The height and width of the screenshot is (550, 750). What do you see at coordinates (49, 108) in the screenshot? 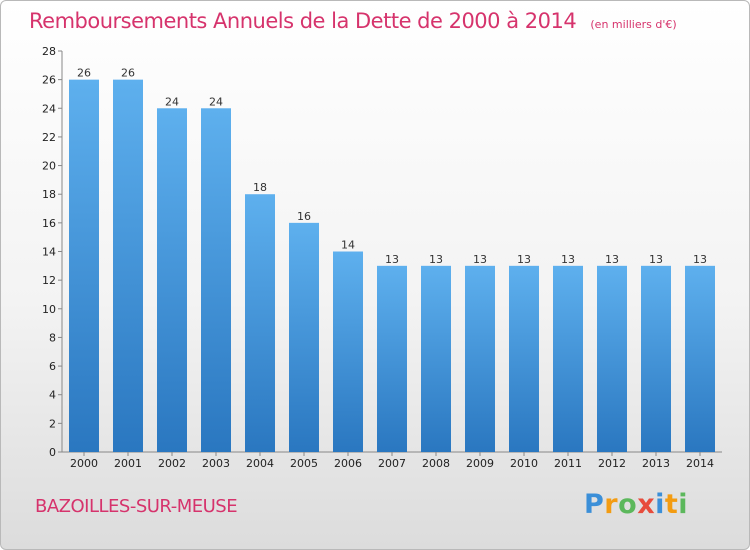
I see `y-tick-label: 24` at bounding box center [49, 108].